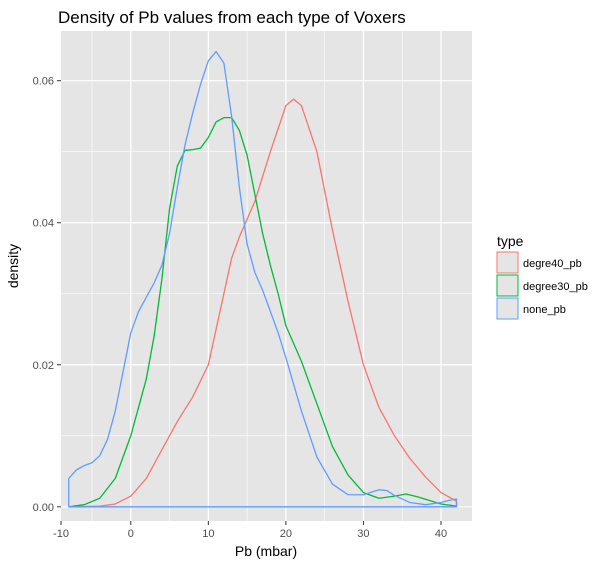 The image size is (606, 567). Describe the element at coordinates (363, 534) in the screenshot. I see `x-tick-label: 30` at that location.